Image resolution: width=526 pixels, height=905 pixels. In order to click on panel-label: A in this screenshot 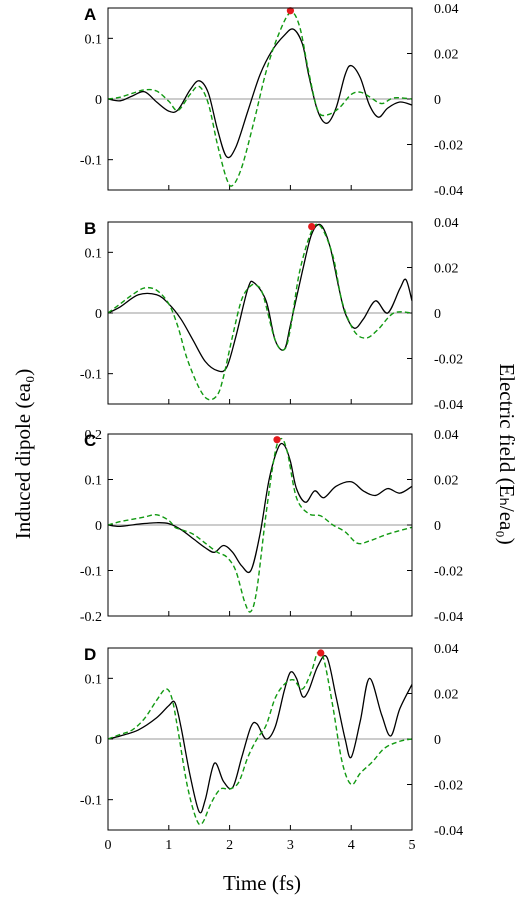, I will do `click(90, 14)`.